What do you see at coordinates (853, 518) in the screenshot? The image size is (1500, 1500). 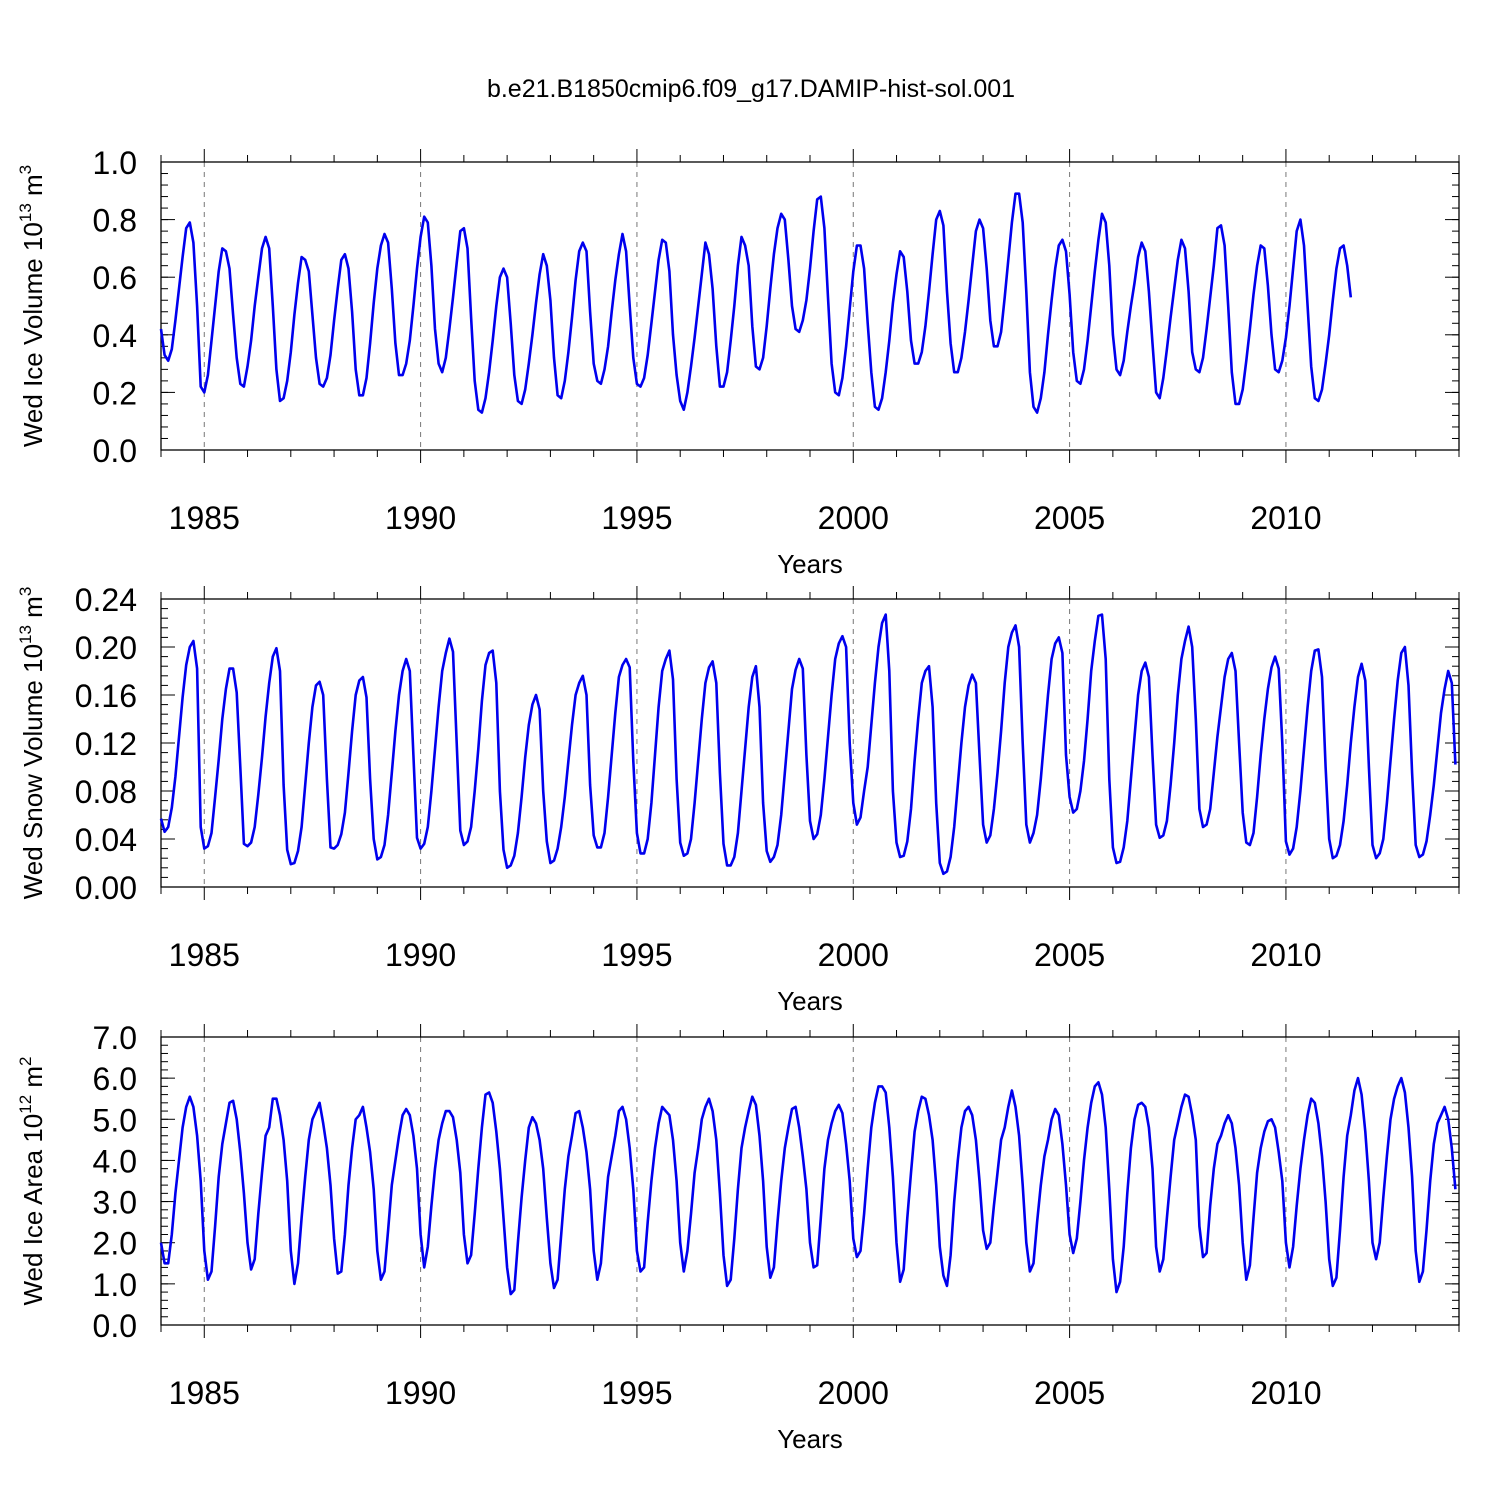 I see `panel-1-x-tick-label: 2000` at bounding box center [853, 518].